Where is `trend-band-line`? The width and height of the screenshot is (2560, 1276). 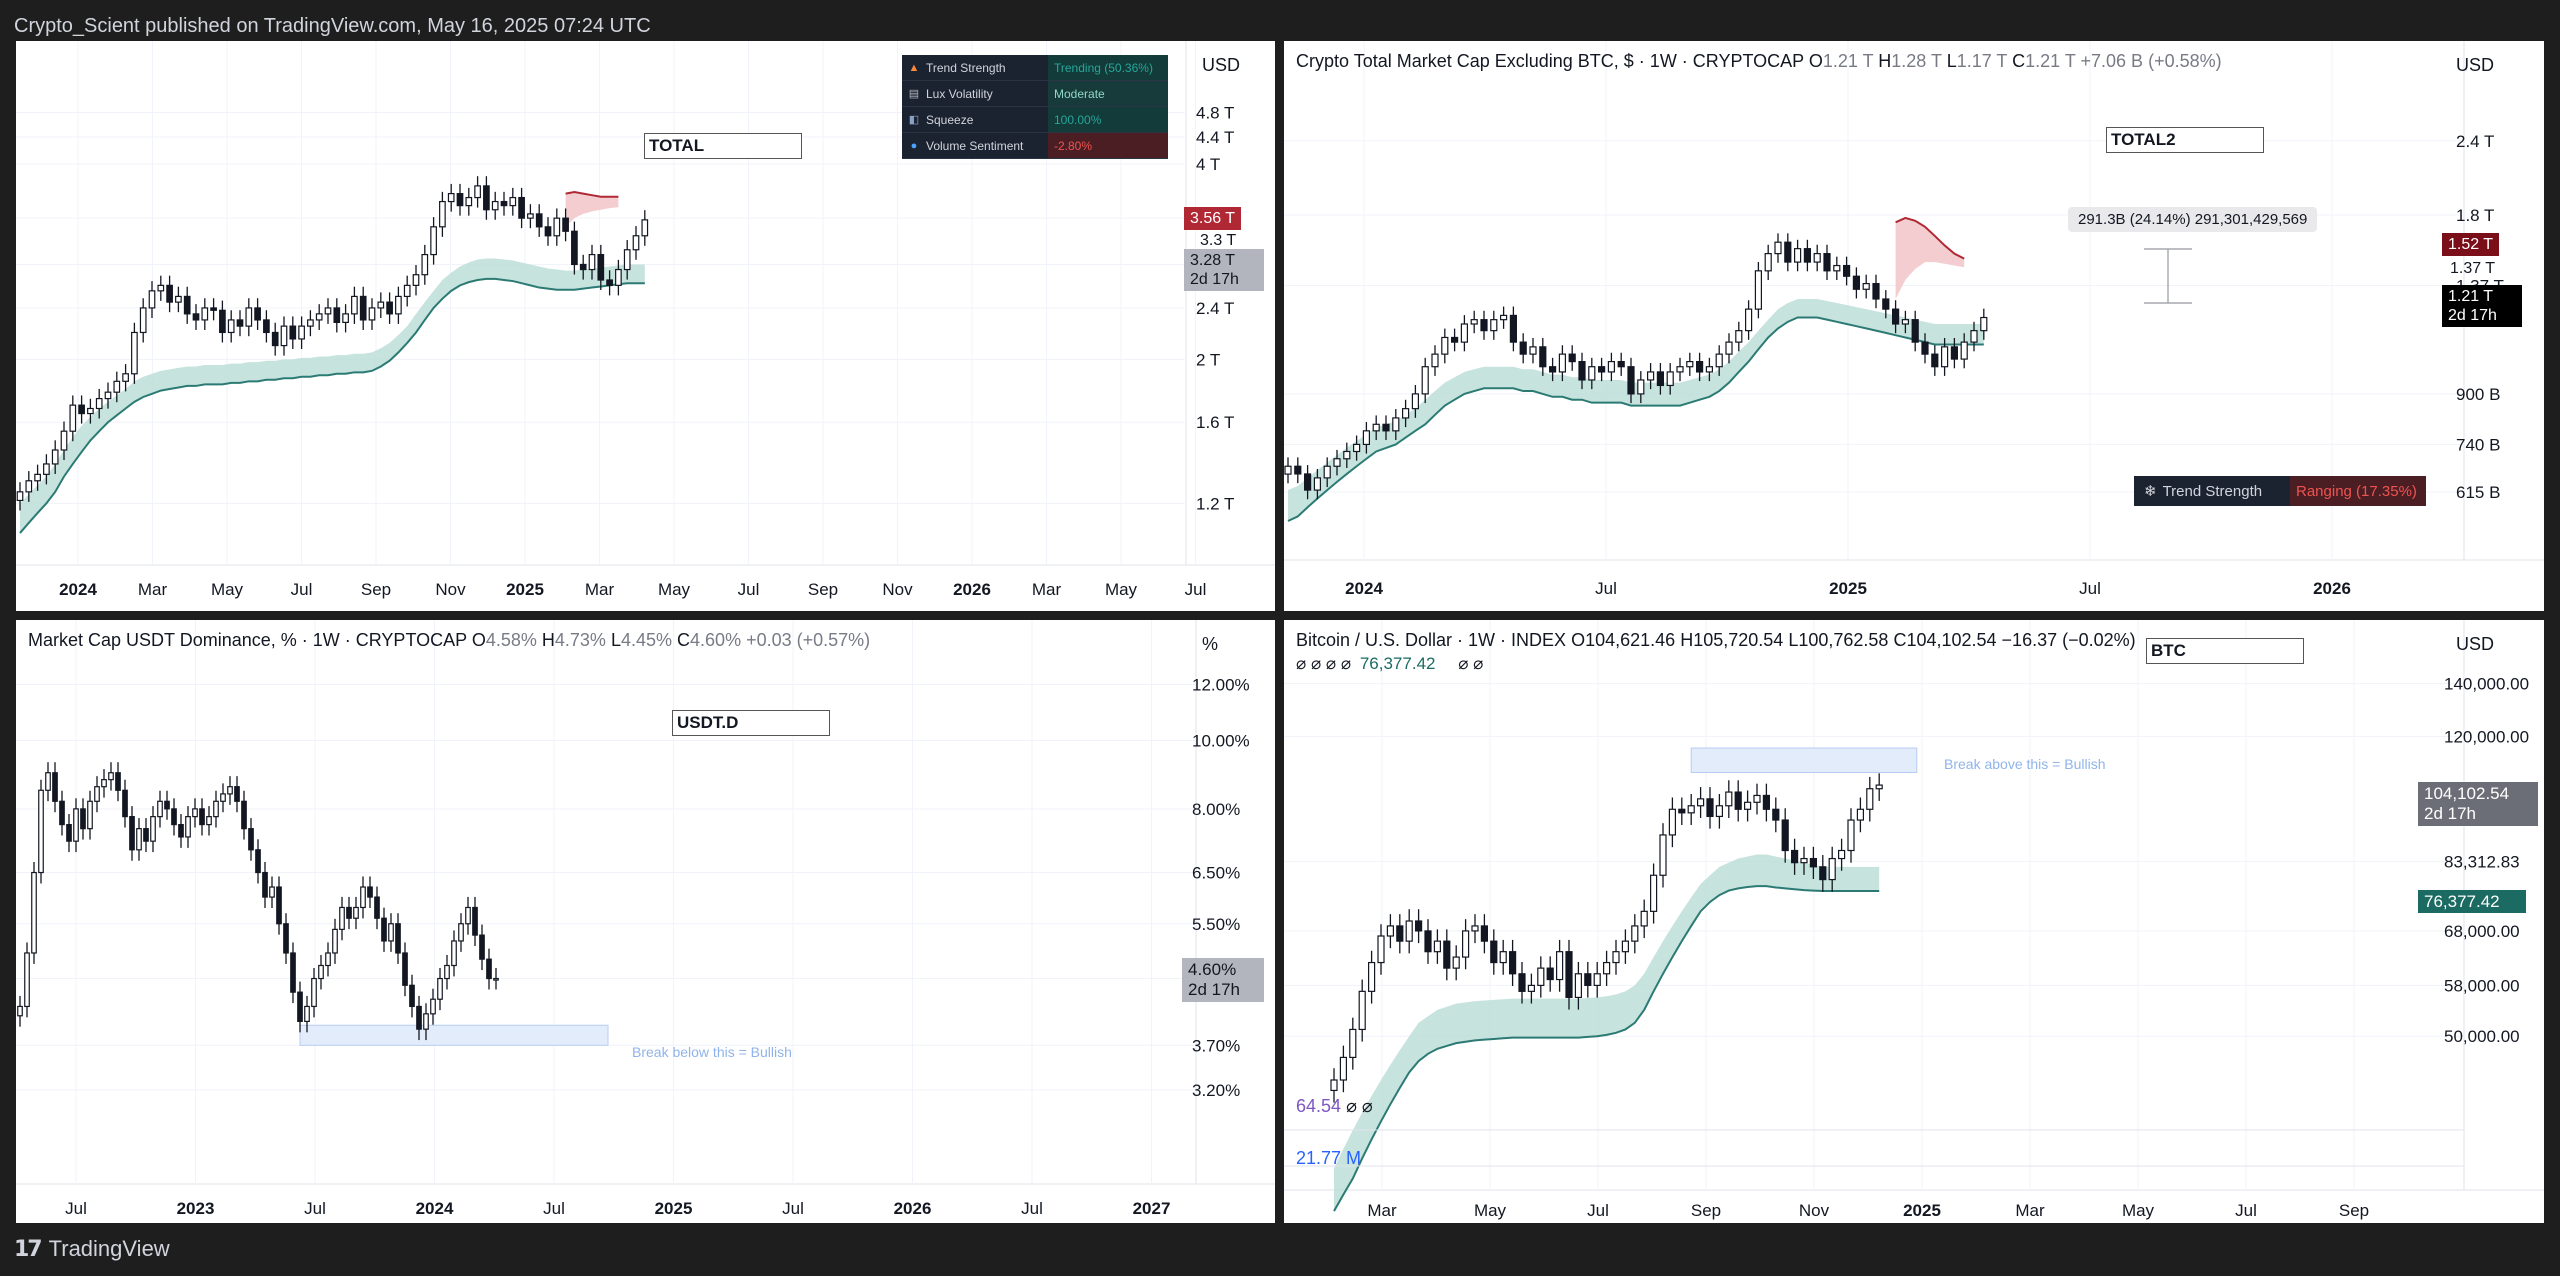 trend-band-line is located at coordinates (1606, 1048).